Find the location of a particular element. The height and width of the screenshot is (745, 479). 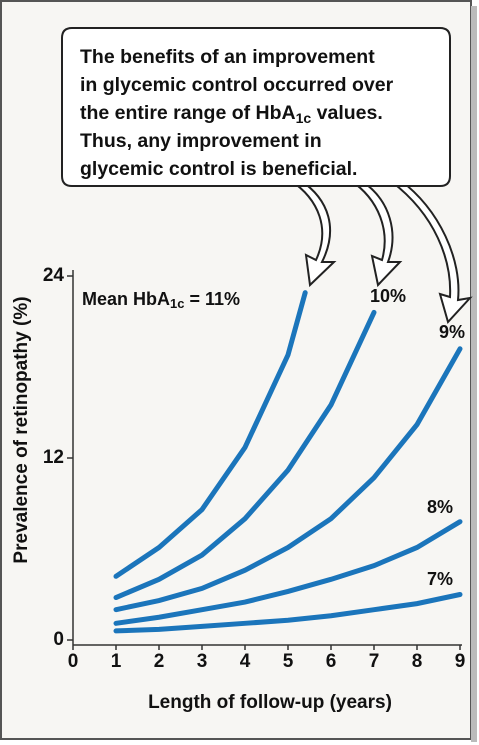

callout-text: Thus, any improvement in is located at coordinates (201, 141).